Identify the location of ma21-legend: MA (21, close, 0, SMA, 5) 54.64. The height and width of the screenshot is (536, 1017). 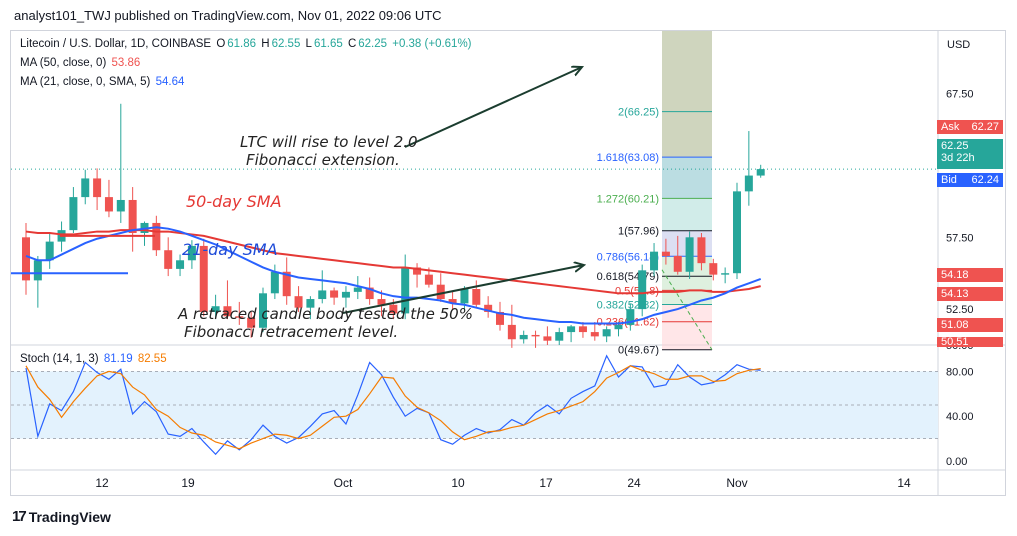
(103, 82).